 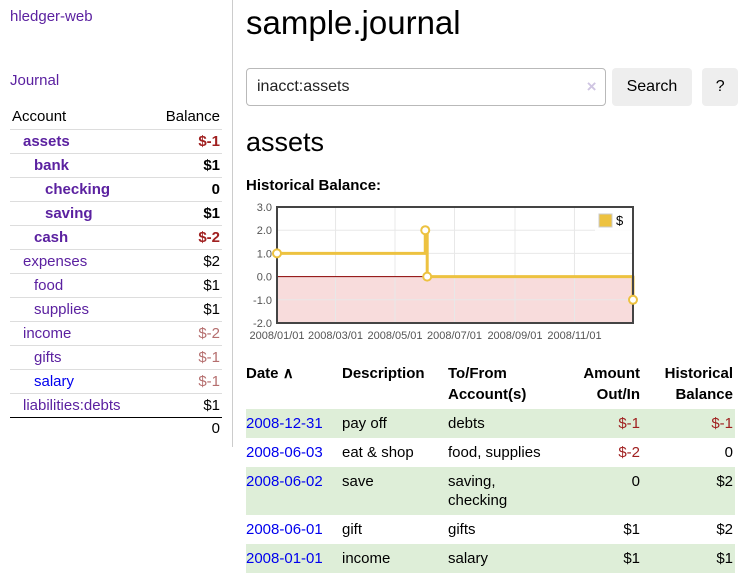 What do you see at coordinates (294, 385) in the screenshot?
I see `col-header-date: Date ∧` at bounding box center [294, 385].